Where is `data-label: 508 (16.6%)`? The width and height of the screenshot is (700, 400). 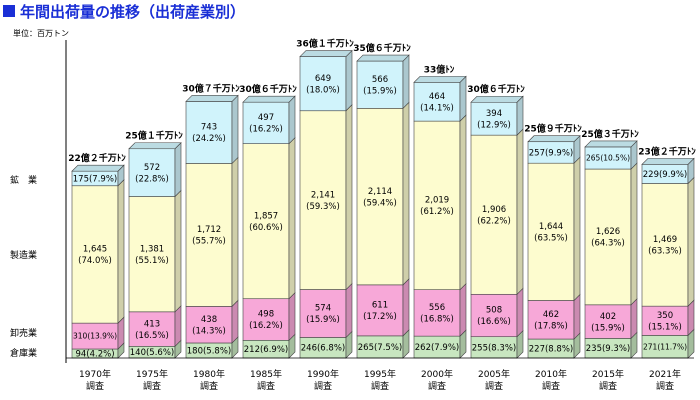 data-label: 508 (16.6%) is located at coordinates (494, 317).